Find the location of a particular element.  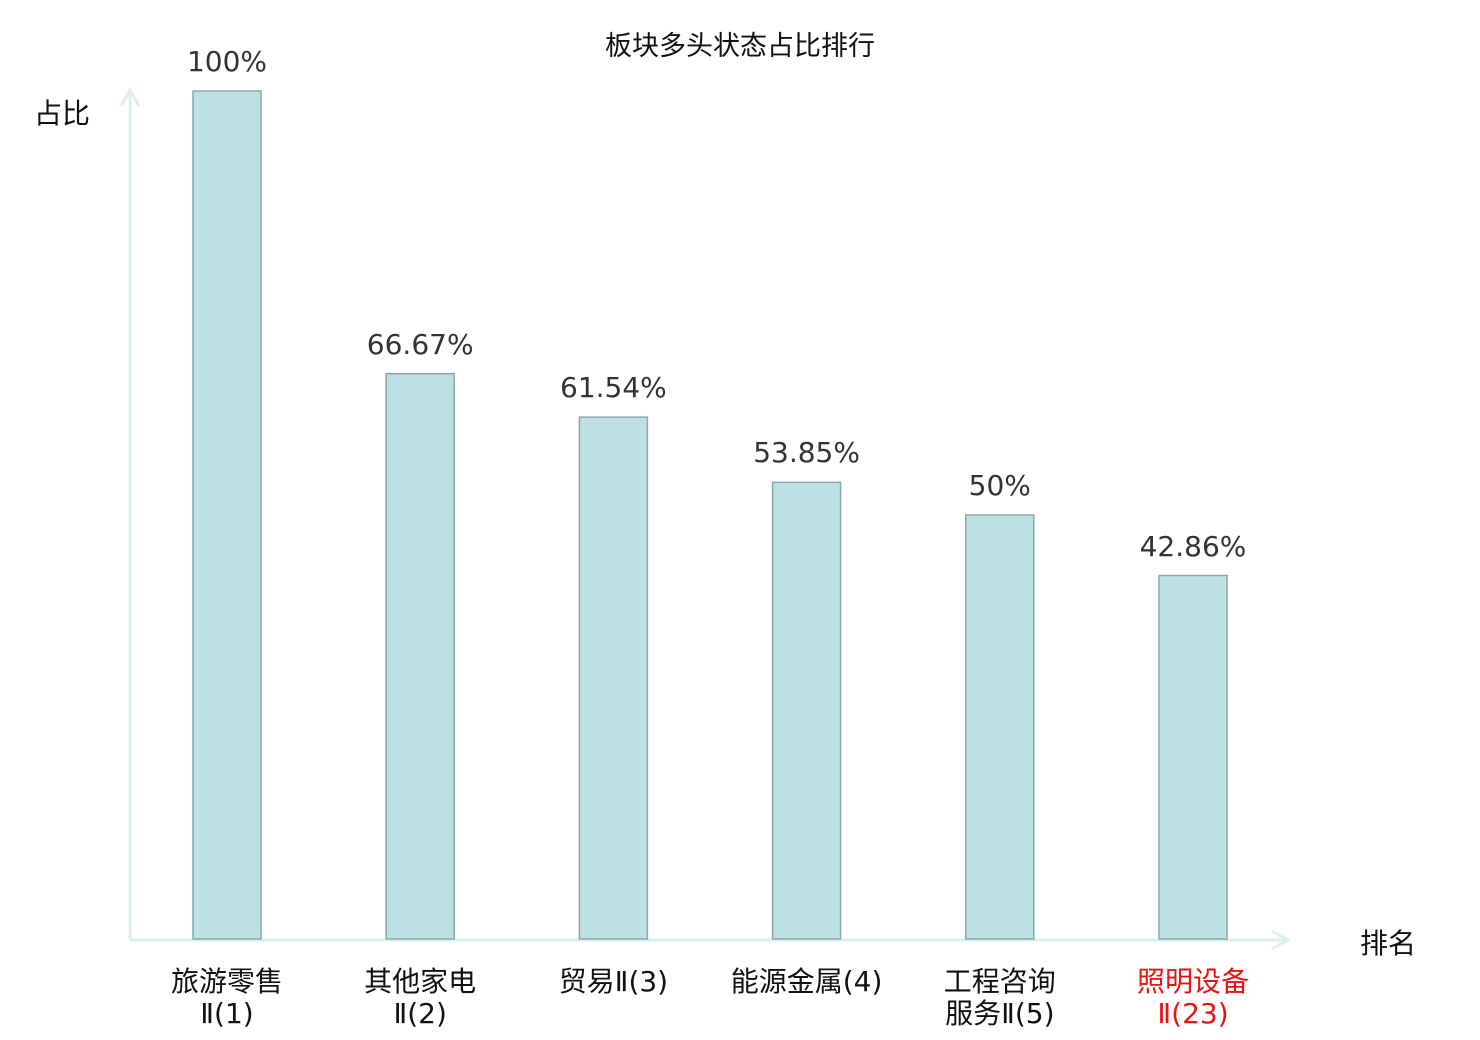

chart-title: 板块多头状态占比排行 is located at coordinates (740, 46).